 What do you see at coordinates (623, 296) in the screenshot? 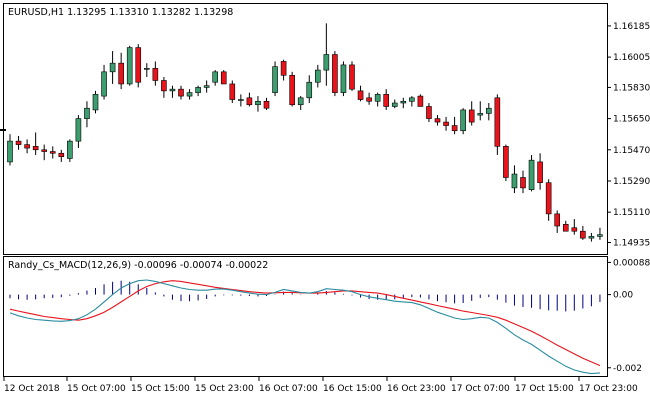
I see `indicator-tick-label: 0.00` at bounding box center [623, 296].